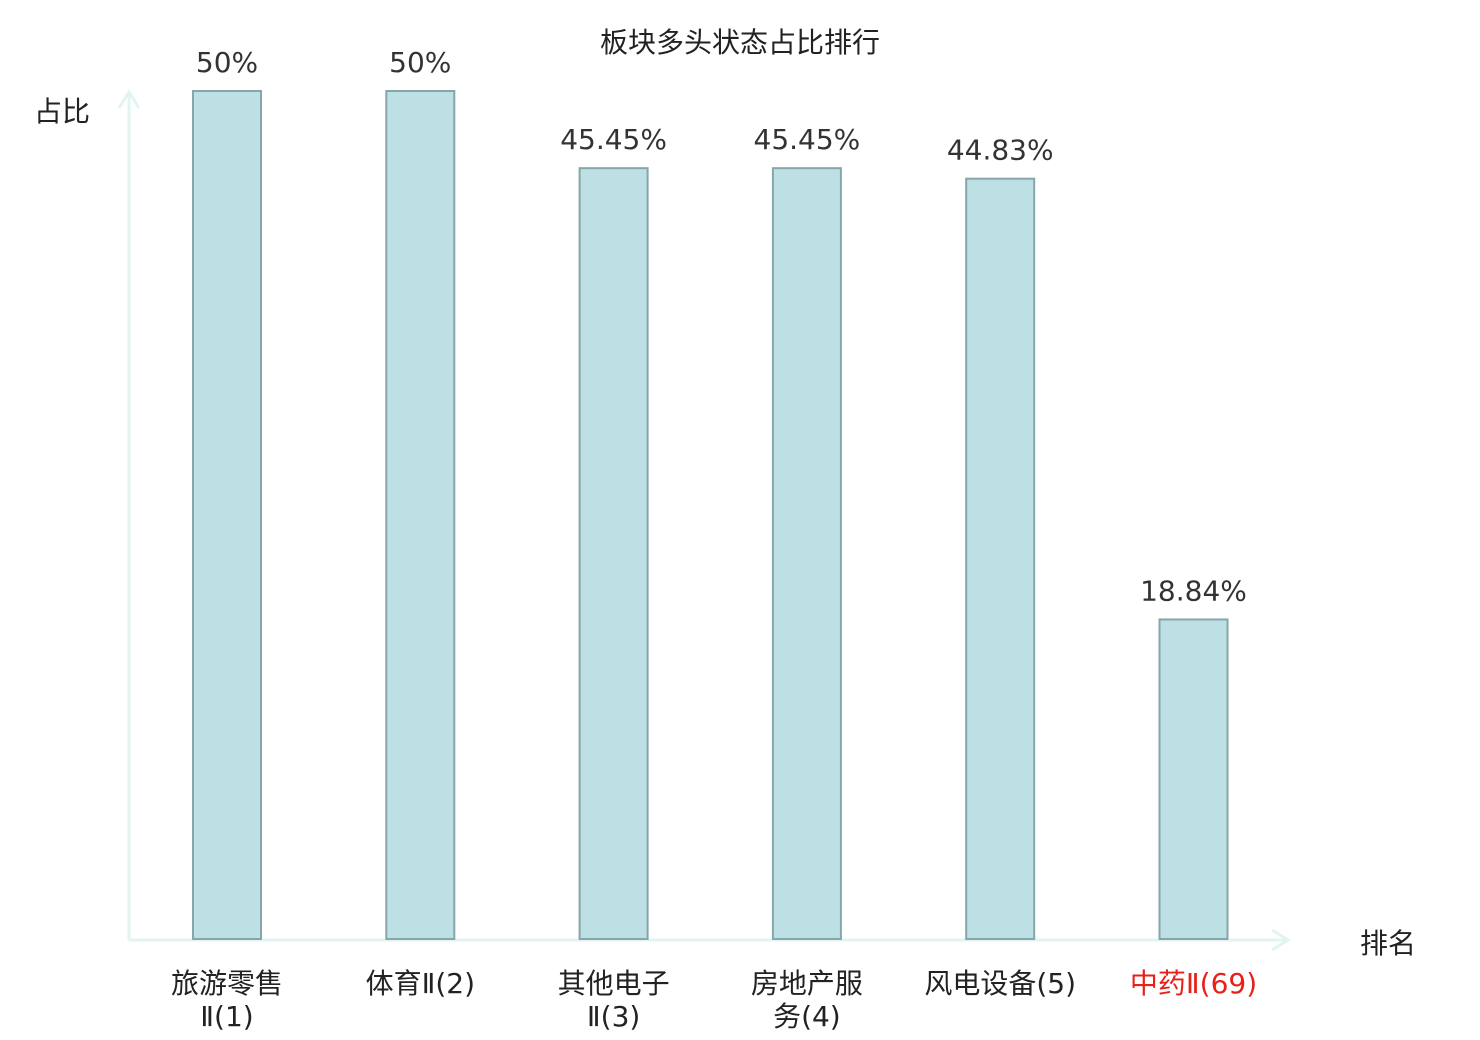  Describe the element at coordinates (227, 983) in the screenshot. I see `x-tick-label: 旅游零售` at that location.